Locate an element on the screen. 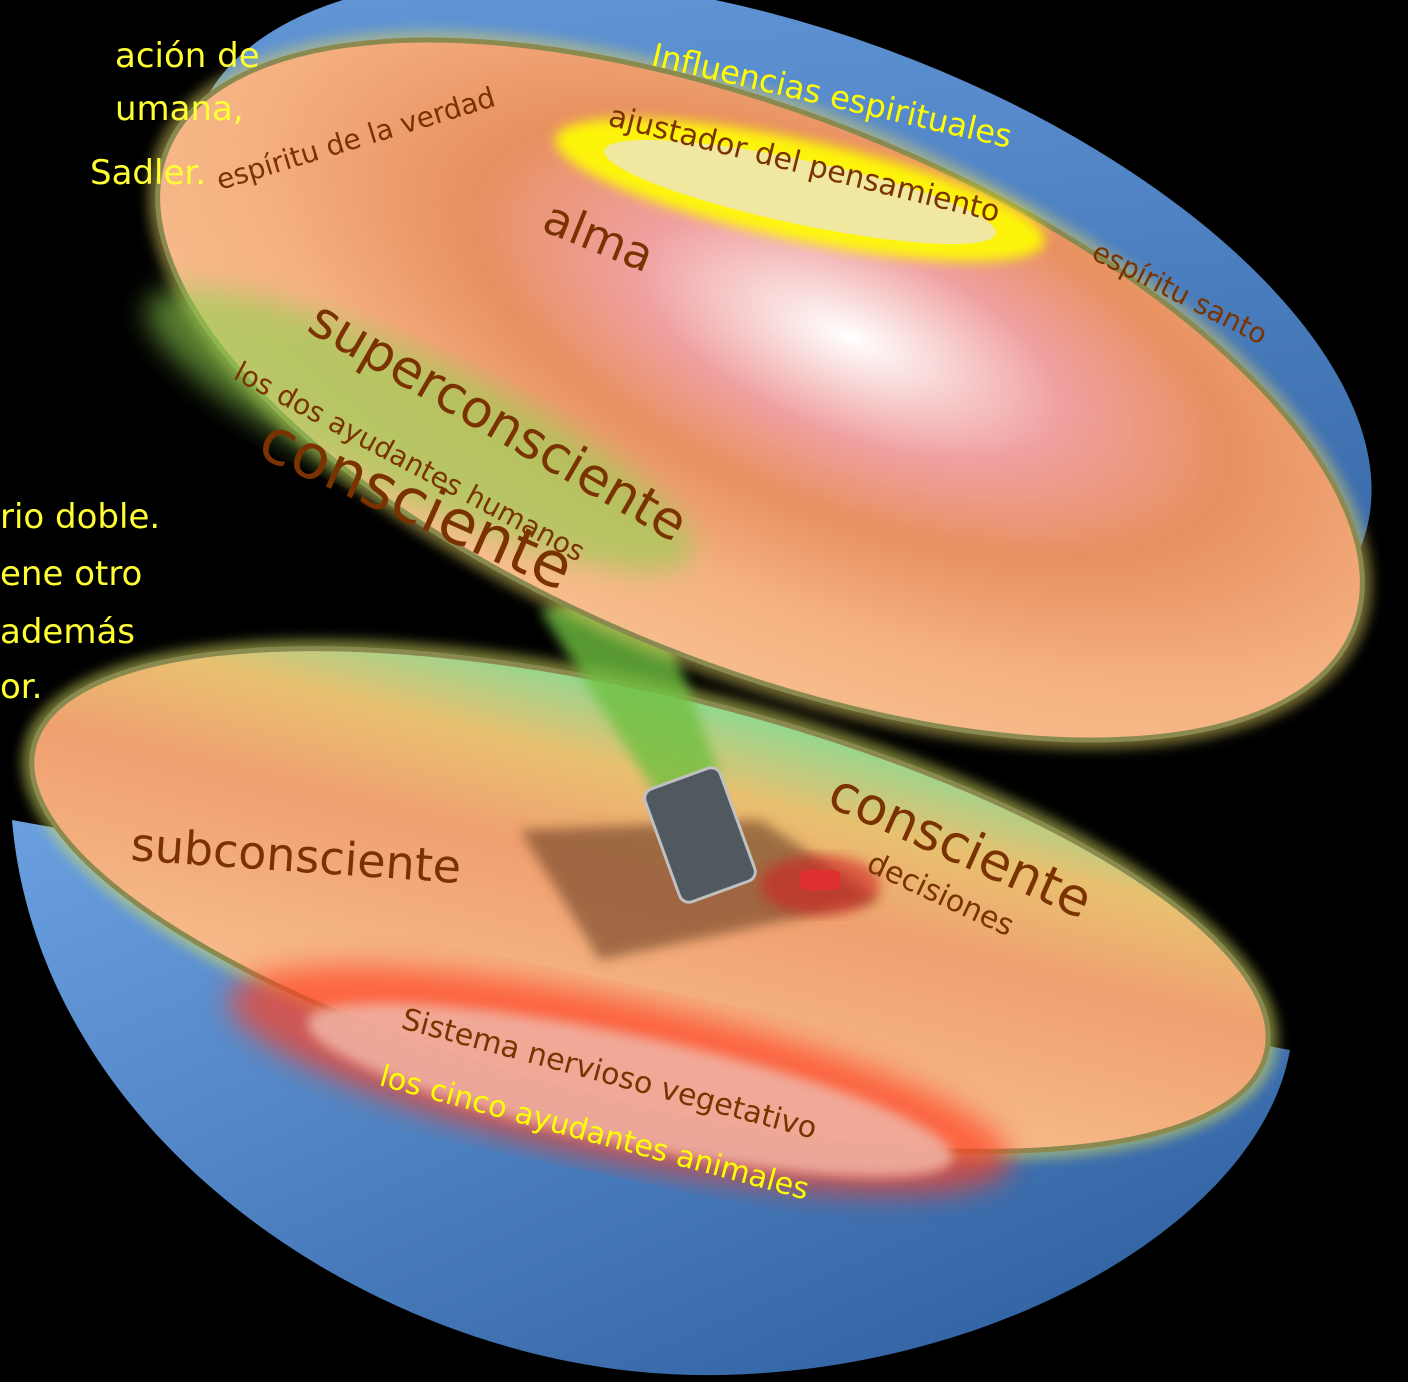  side-text: or. is located at coordinates (21, 687).